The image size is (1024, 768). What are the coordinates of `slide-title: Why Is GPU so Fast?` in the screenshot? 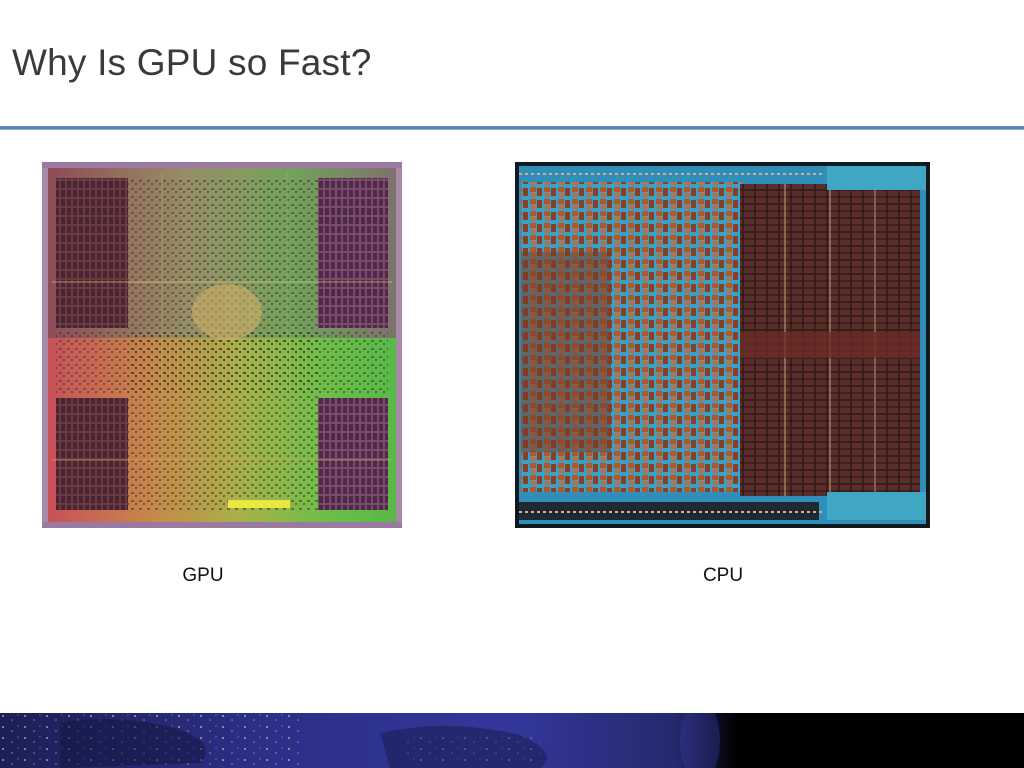 It's located at (192, 62).